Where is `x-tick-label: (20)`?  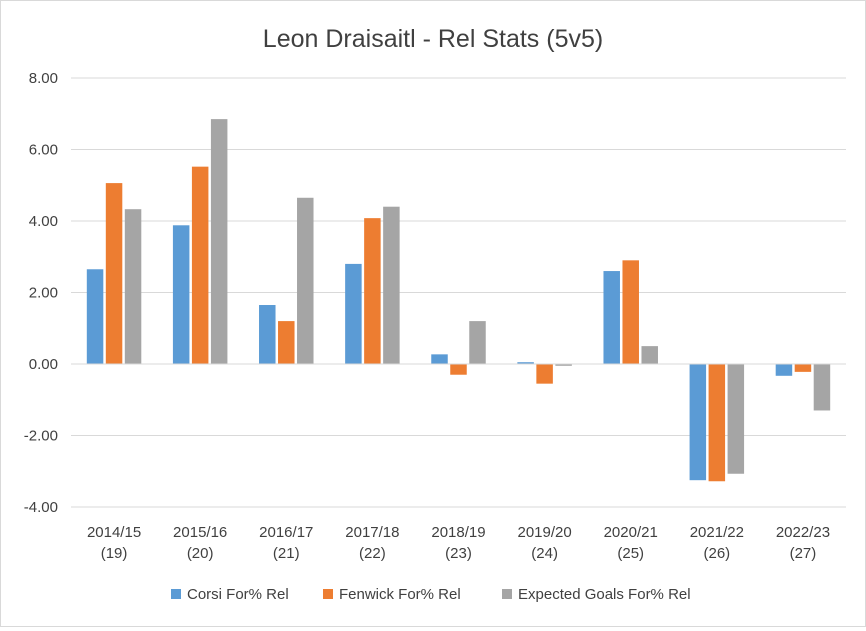
x-tick-label: (20) is located at coordinates (200, 553).